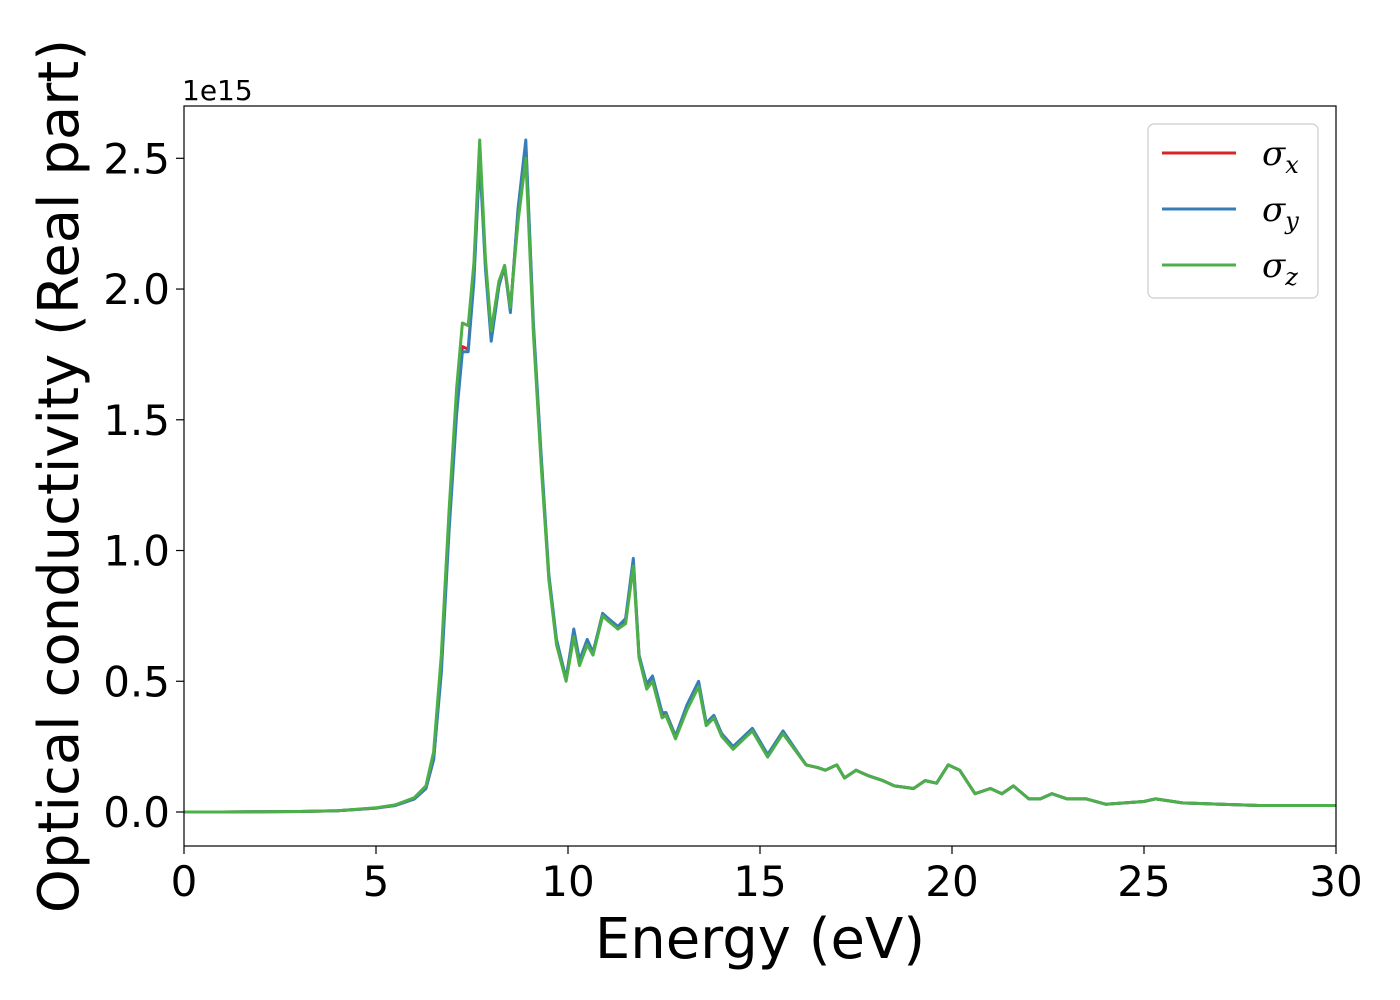 The height and width of the screenshot is (1000, 1400). What do you see at coordinates (136, 158) in the screenshot?
I see `y-tick-label: 2.5` at bounding box center [136, 158].